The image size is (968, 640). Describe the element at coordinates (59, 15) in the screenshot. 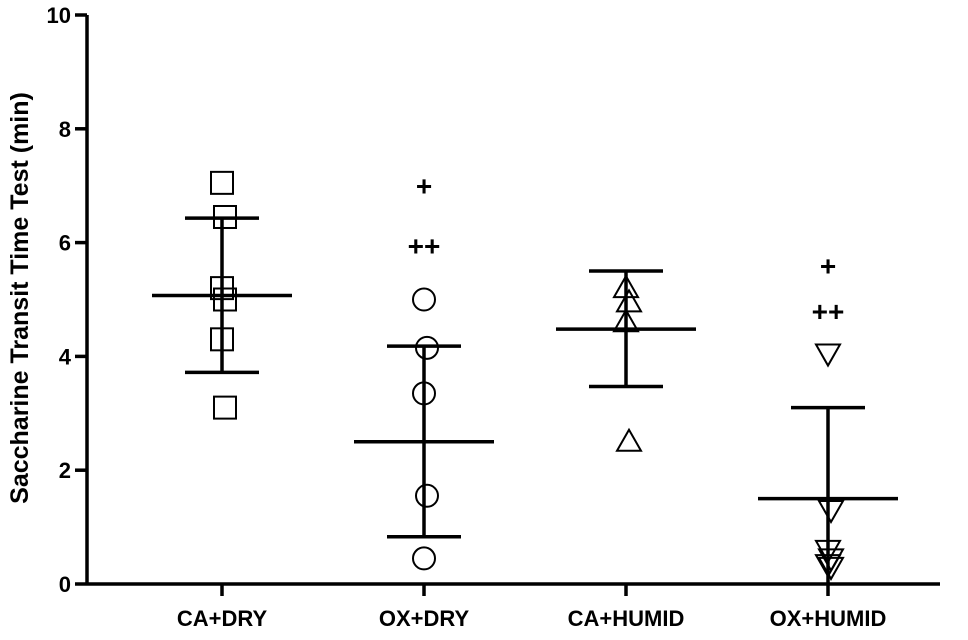

I see `y-tick-label: 10` at that location.